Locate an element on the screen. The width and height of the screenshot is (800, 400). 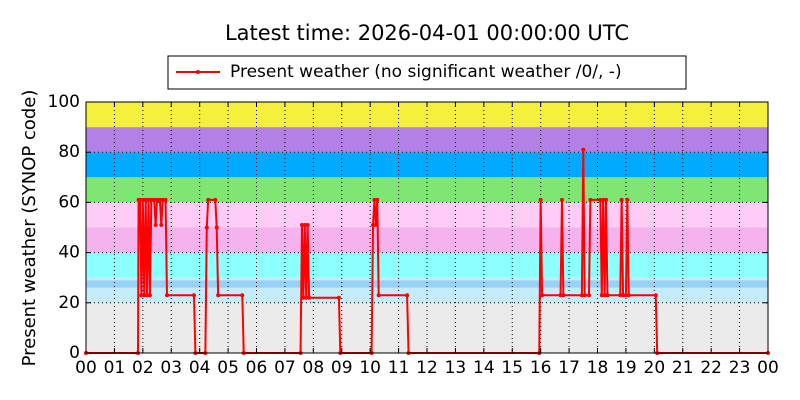
x-tick-label: 11 is located at coordinates (399, 368).